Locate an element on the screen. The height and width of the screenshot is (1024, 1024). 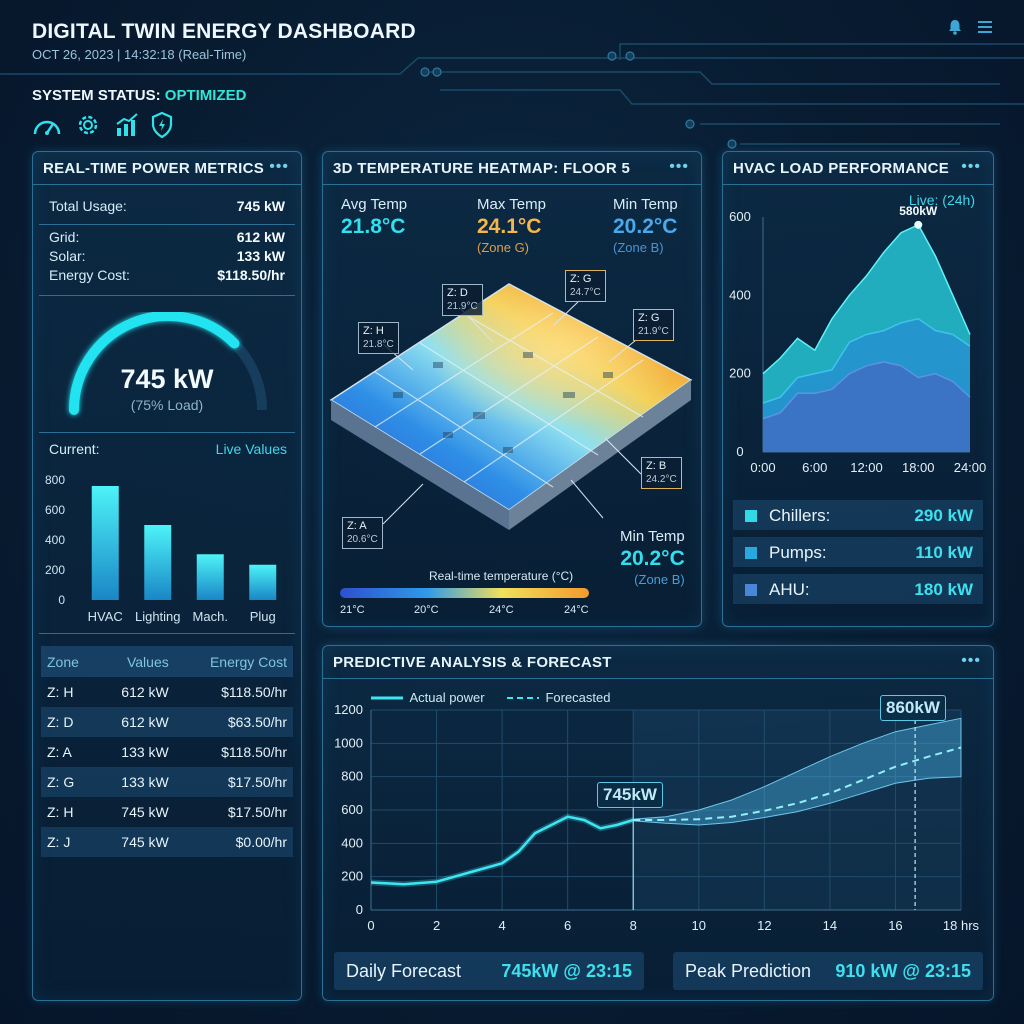
scale-tick: 21°C is located at coordinates (352, 610).